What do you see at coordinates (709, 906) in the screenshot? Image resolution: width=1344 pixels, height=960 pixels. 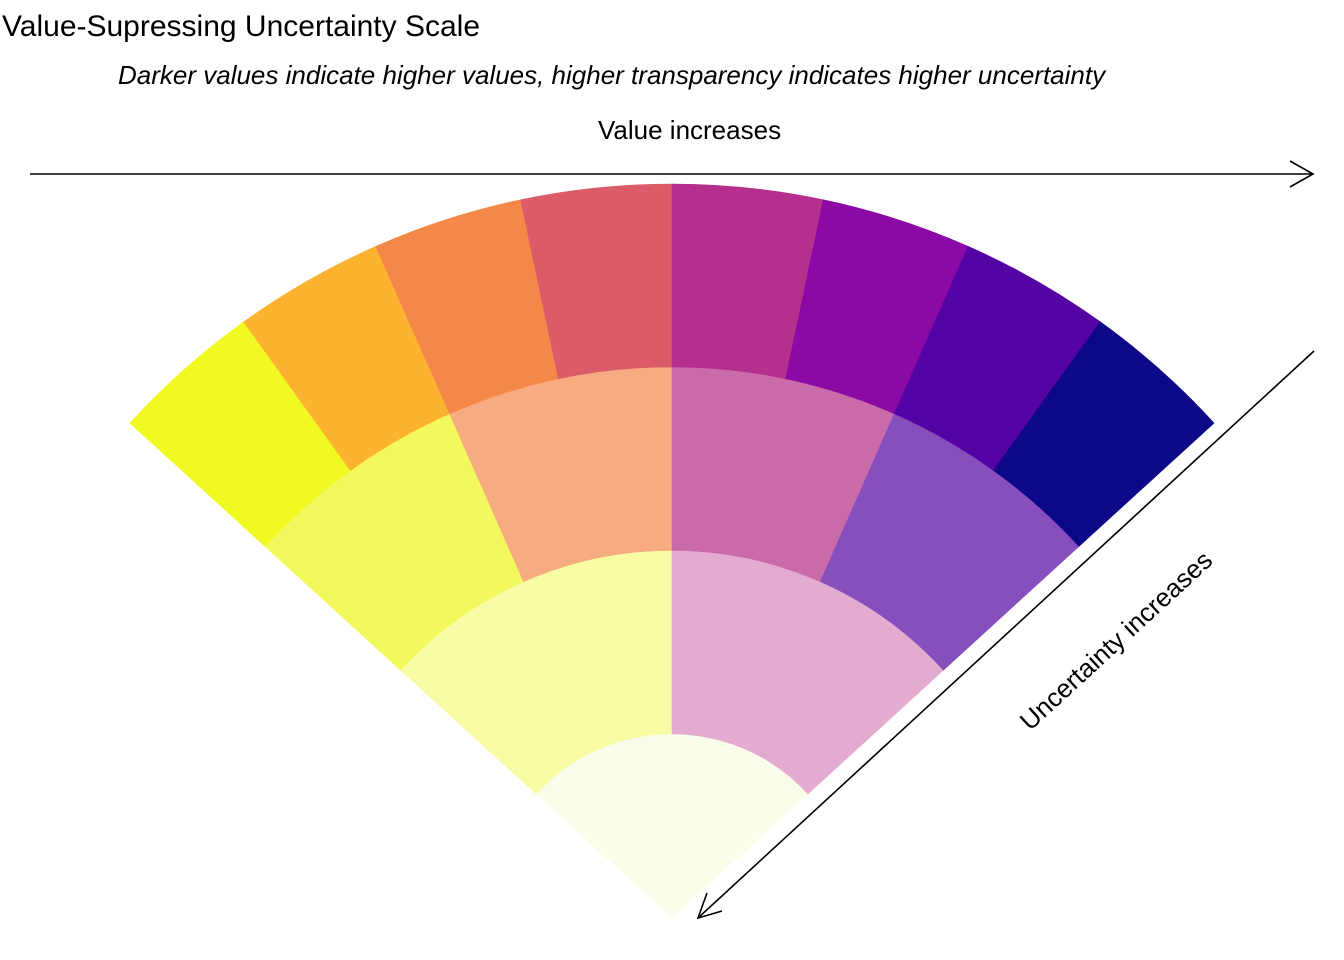 I see `uncertainty-arrowhead` at bounding box center [709, 906].